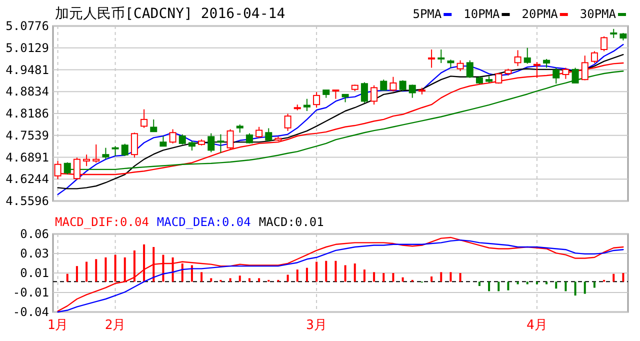 The height and width of the screenshot is (341, 640). Describe the element at coordinates (598, 14) in the screenshot. I see `legend-label: 30PMA` at that location.